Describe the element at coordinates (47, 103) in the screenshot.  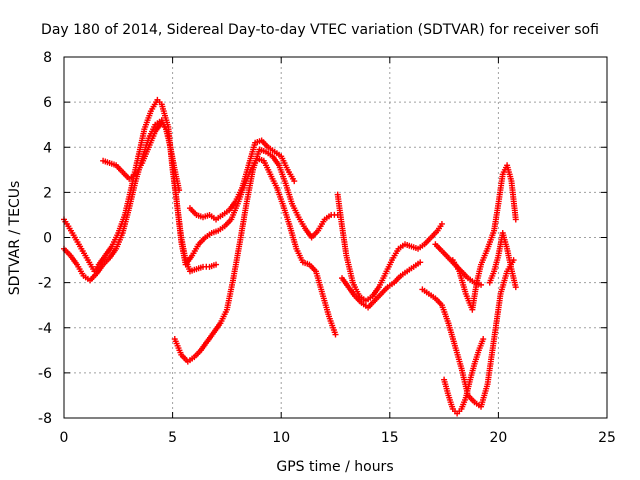
I see `y-tick-label: 6` at that location.